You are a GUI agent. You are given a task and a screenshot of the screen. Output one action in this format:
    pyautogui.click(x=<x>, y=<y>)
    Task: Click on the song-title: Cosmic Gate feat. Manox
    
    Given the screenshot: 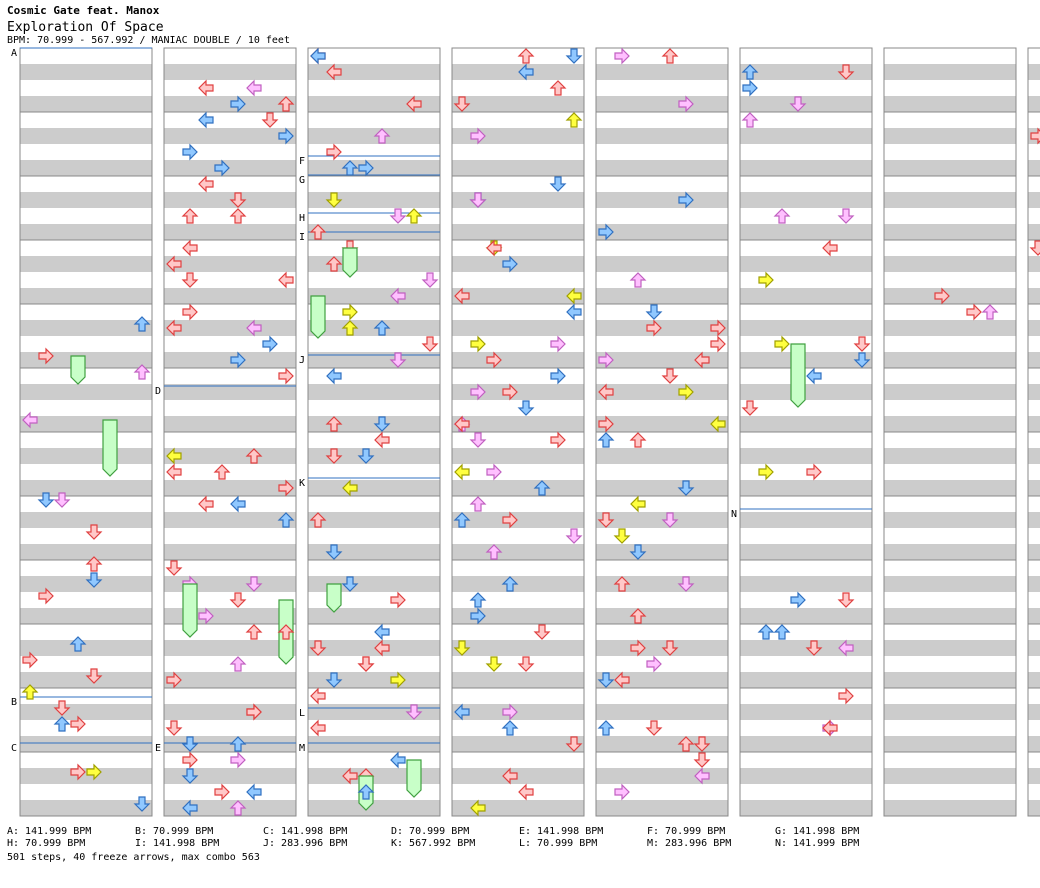 What is the action you would take?
    pyautogui.click(x=83, y=10)
    